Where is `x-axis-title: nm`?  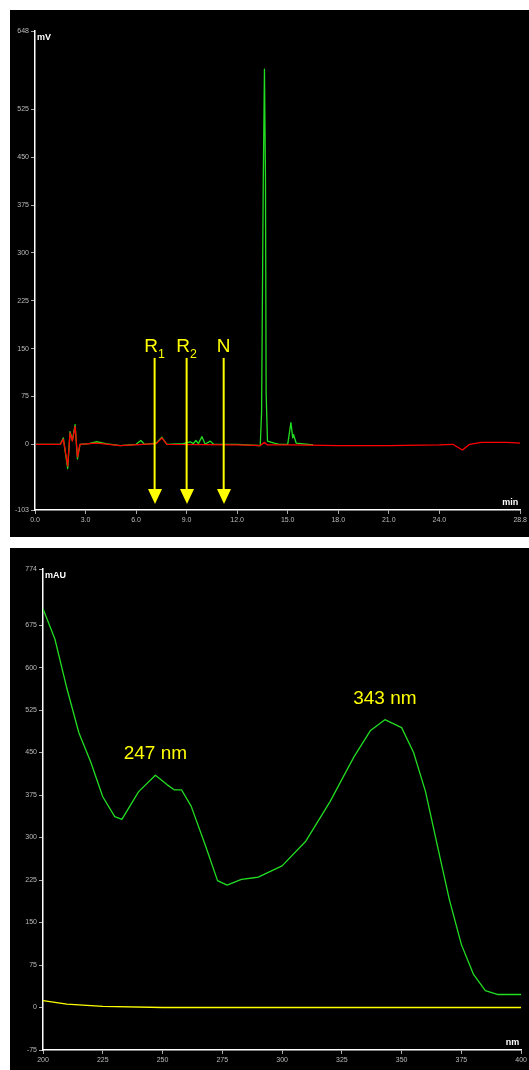 x-axis-title: nm is located at coordinates (512, 1041).